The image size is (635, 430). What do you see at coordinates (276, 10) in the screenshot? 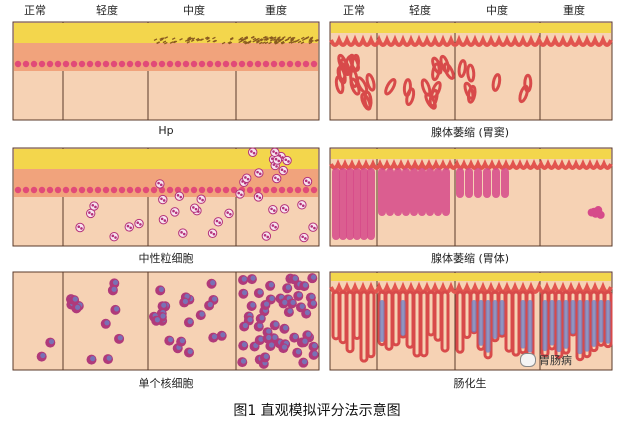
I see `grade-label-left-severe: 重度` at bounding box center [276, 10].